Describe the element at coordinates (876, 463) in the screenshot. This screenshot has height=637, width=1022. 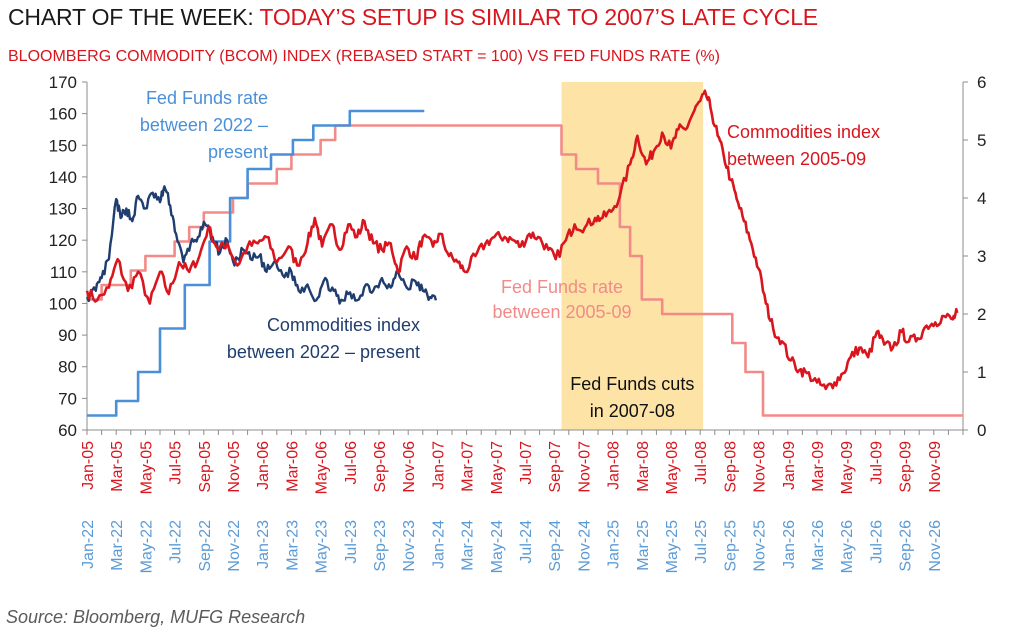
I see `x-tick-label-2005: Jul-09` at that location.